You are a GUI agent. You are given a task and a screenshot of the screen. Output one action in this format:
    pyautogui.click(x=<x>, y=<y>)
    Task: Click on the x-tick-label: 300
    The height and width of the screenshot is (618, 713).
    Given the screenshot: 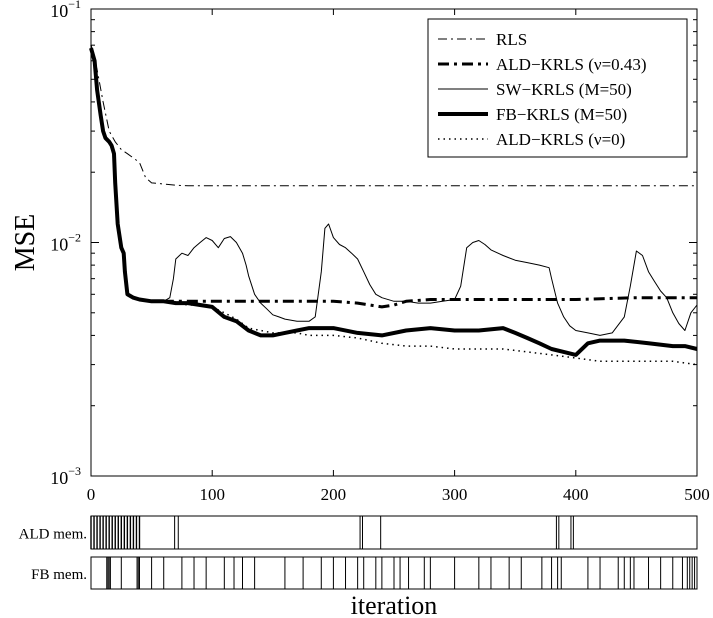 What is the action you would take?
    pyautogui.click(x=455, y=494)
    